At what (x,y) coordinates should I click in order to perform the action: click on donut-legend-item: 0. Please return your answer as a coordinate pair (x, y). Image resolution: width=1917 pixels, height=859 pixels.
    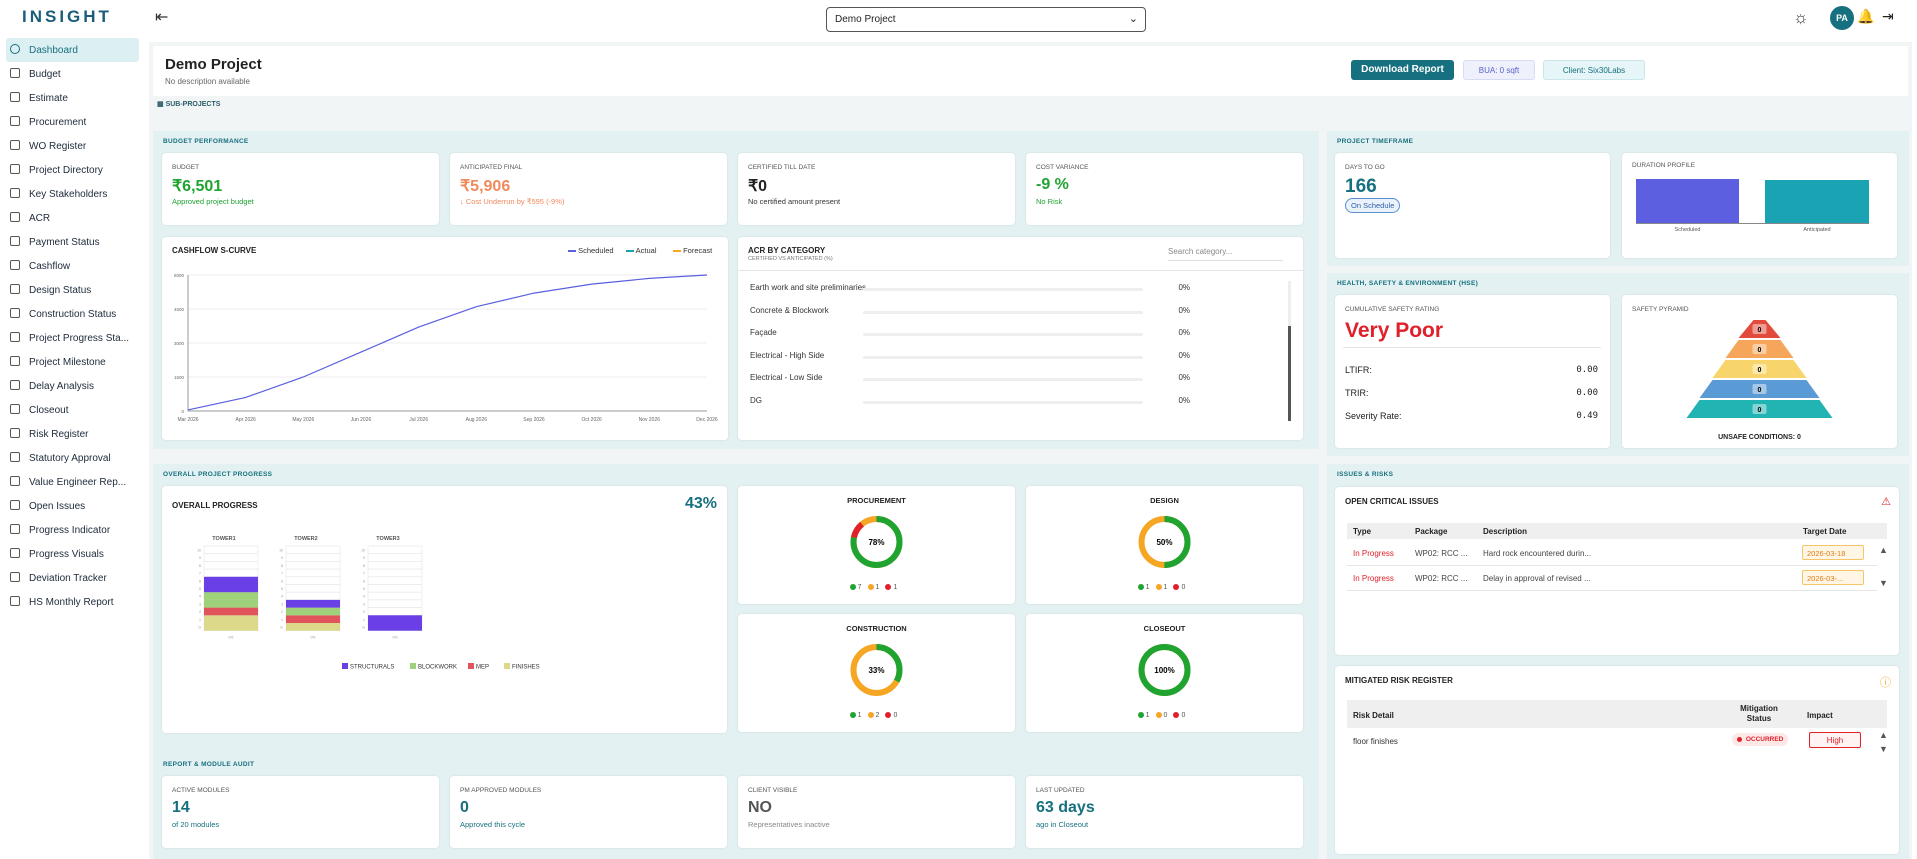
    Looking at the image, I should click on (1179, 715).